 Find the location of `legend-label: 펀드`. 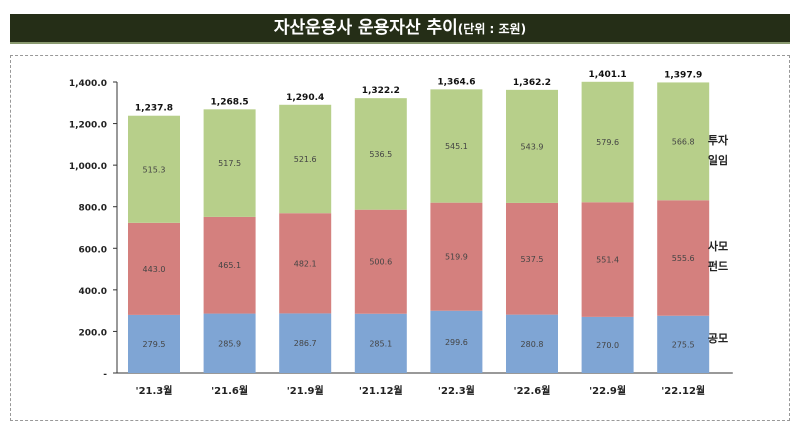

legend-label: 펀드 is located at coordinates (718, 266).